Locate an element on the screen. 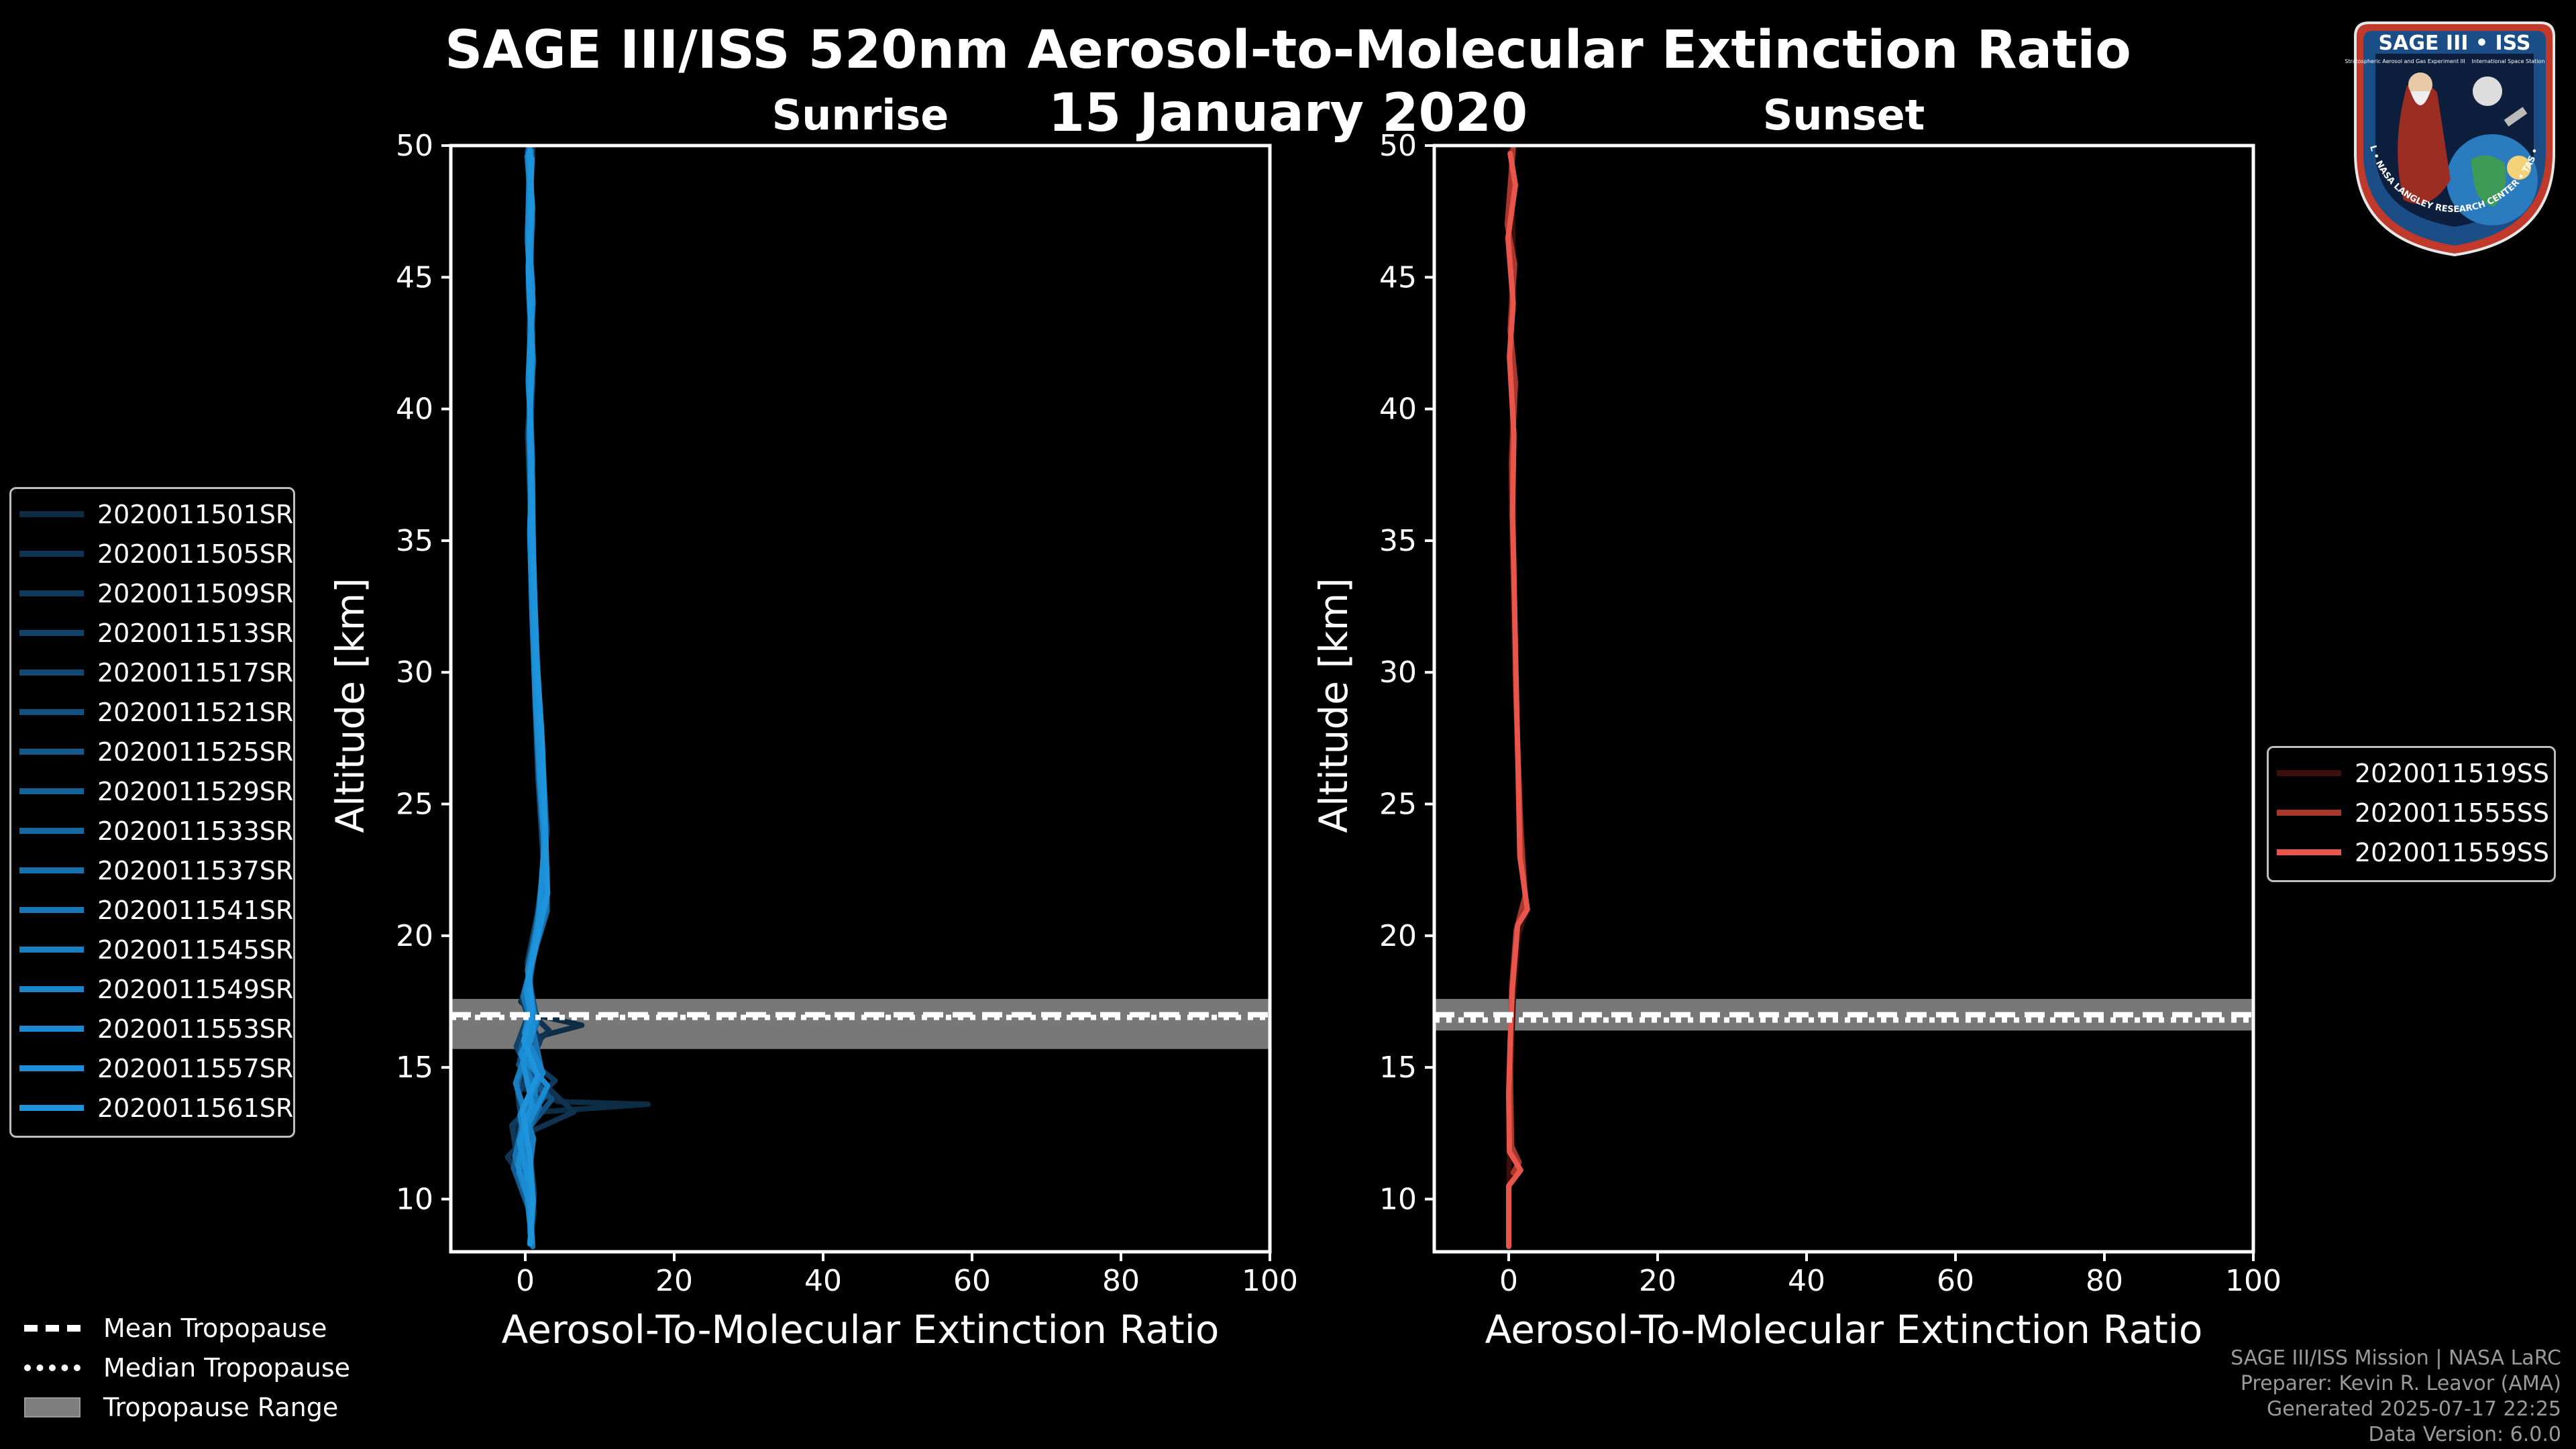 Image resolution: width=2576 pixels, height=1449 pixels. legend-label: 2020011557SR is located at coordinates (195, 1068).